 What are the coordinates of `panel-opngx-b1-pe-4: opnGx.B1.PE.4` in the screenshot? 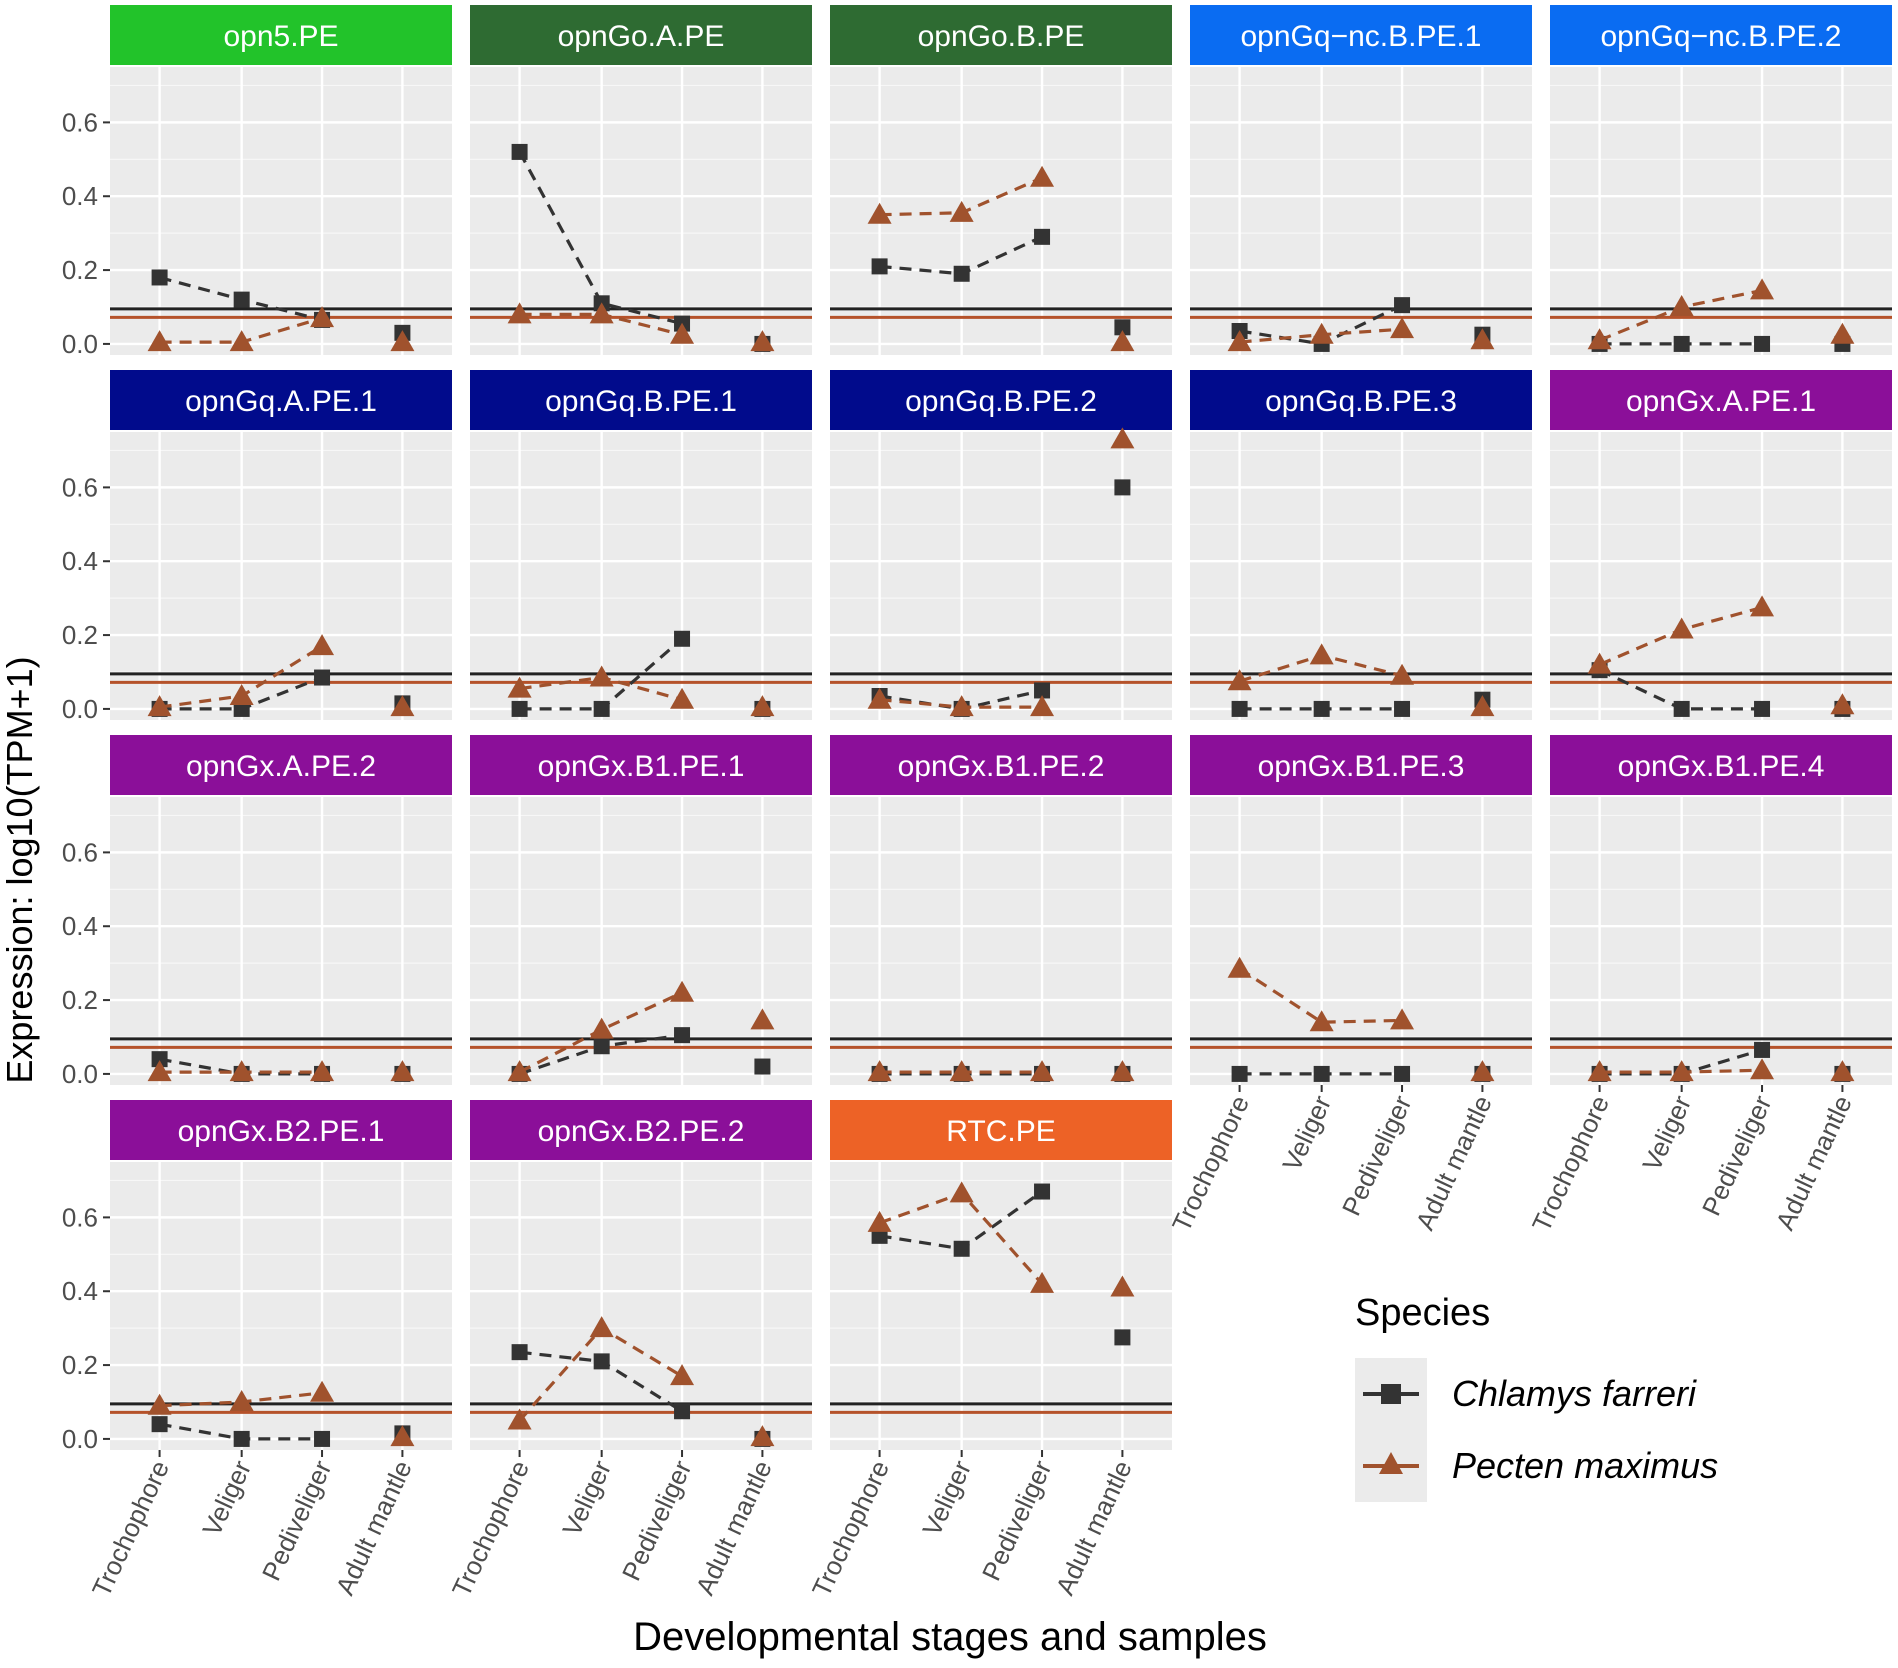 It's located at (1721, 910).